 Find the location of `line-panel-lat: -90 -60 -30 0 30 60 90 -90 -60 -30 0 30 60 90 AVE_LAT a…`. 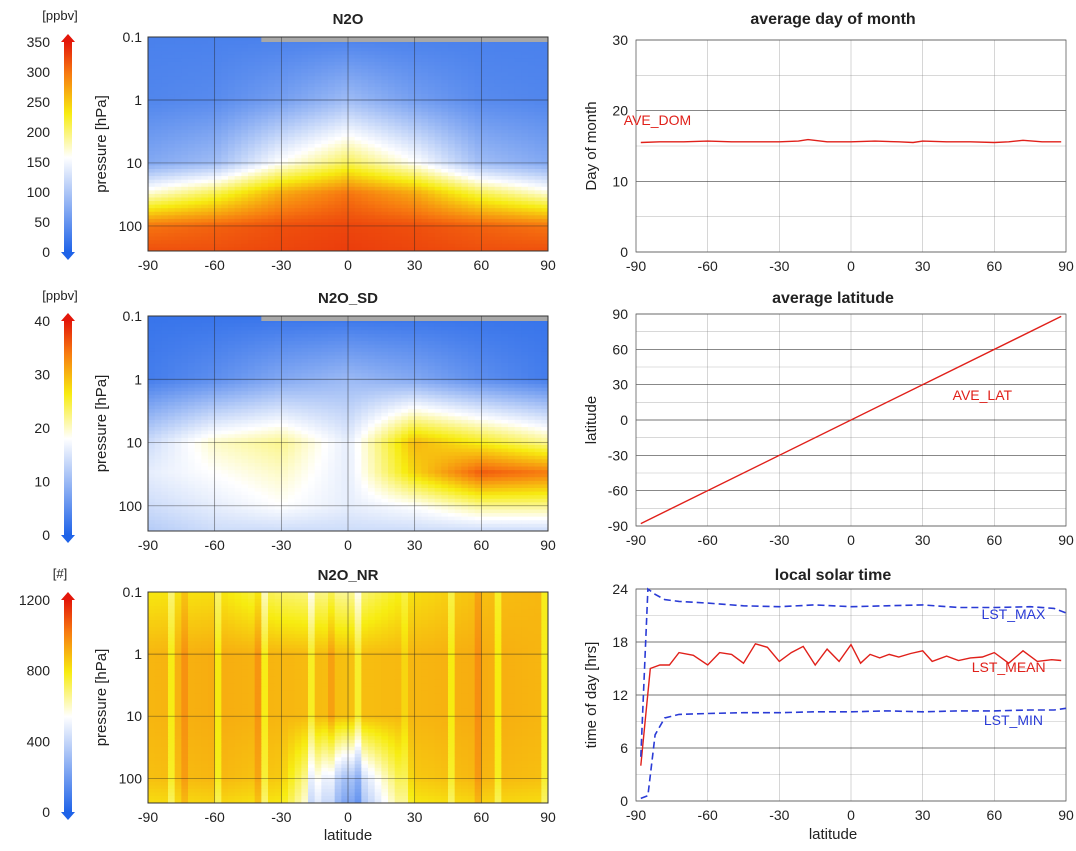

line-panel-lat: -90 -60 -30 0 30 60 90 -90 -60 -30 0 30 60 90 AVE_LAT a… is located at coordinates (828, 419).